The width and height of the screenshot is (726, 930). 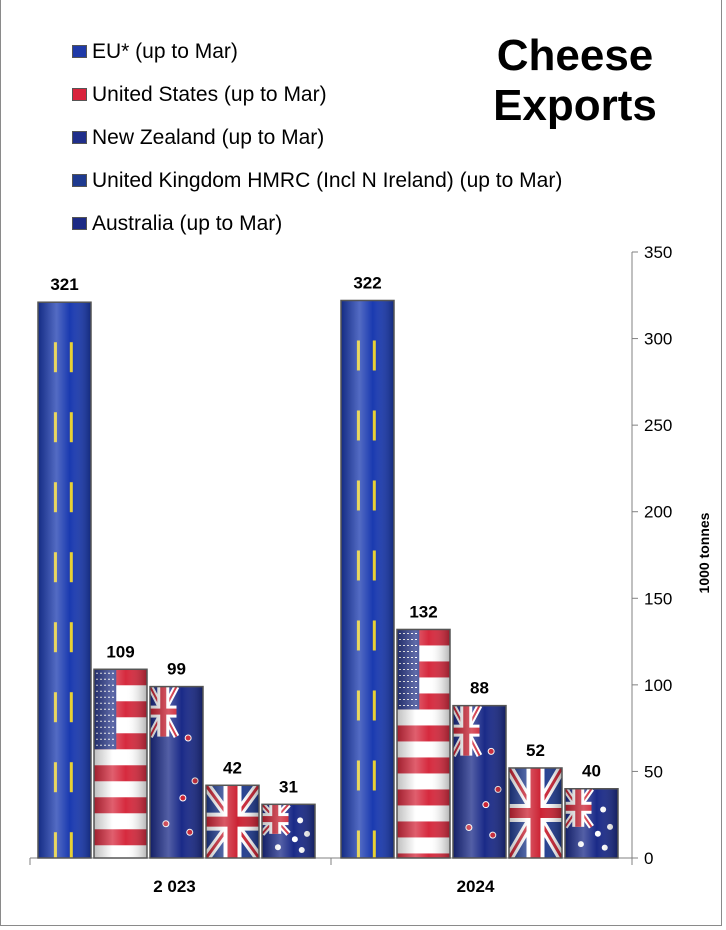 What do you see at coordinates (288, 786) in the screenshot?
I see `data-label: 31` at bounding box center [288, 786].